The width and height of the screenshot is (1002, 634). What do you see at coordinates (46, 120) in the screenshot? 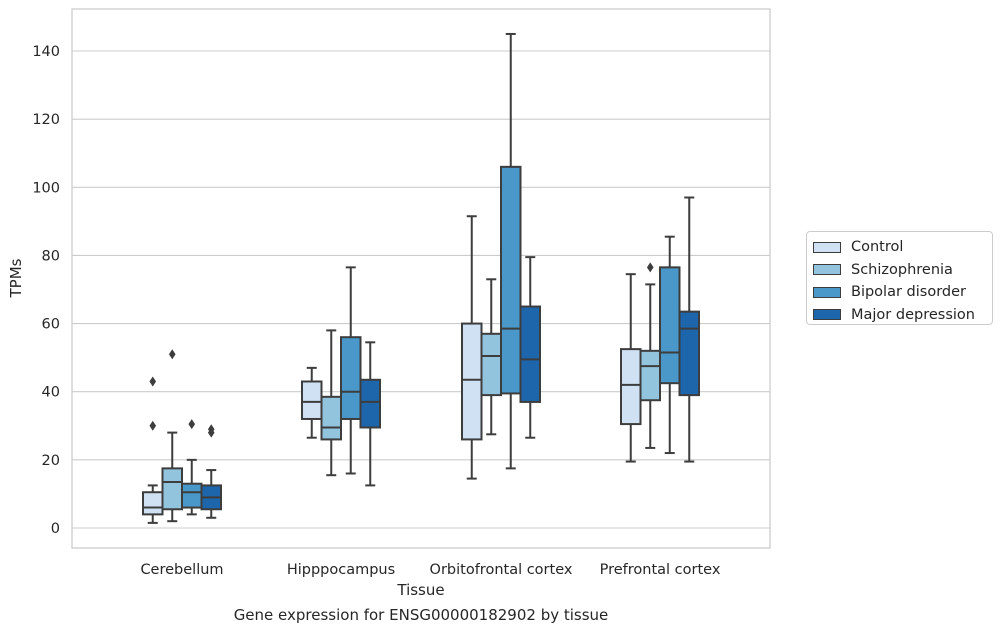
I see `y-tick-label: 120` at bounding box center [46, 120].